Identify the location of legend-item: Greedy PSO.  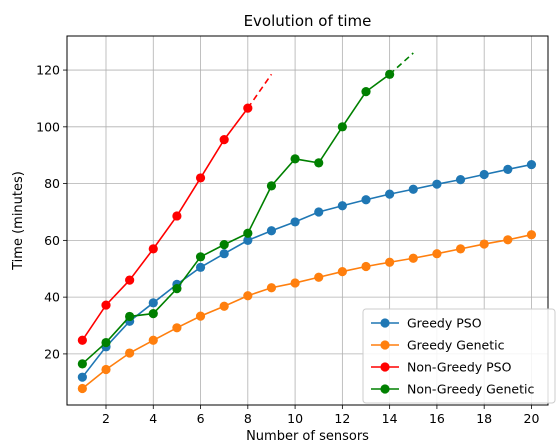
(426, 323).